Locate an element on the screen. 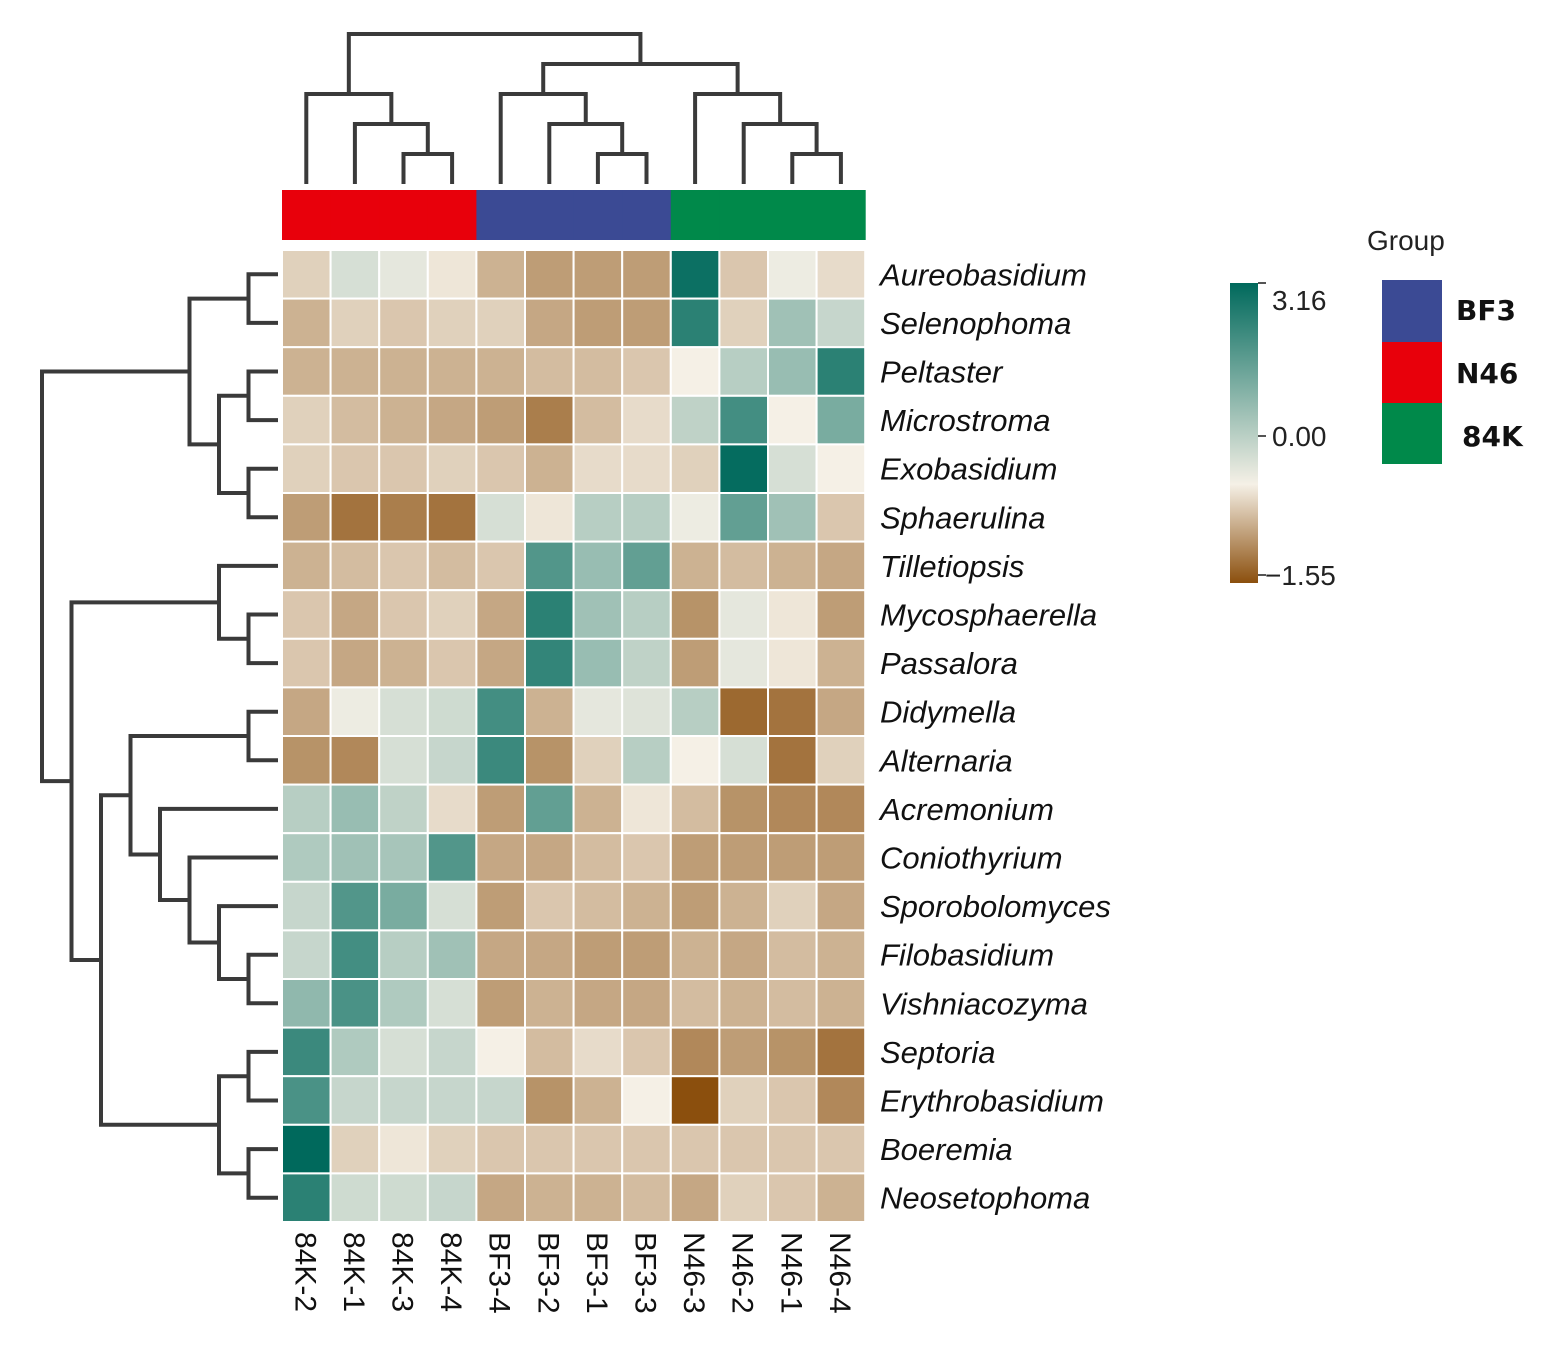  row-label: Tilletiopsis is located at coordinates (952, 566).